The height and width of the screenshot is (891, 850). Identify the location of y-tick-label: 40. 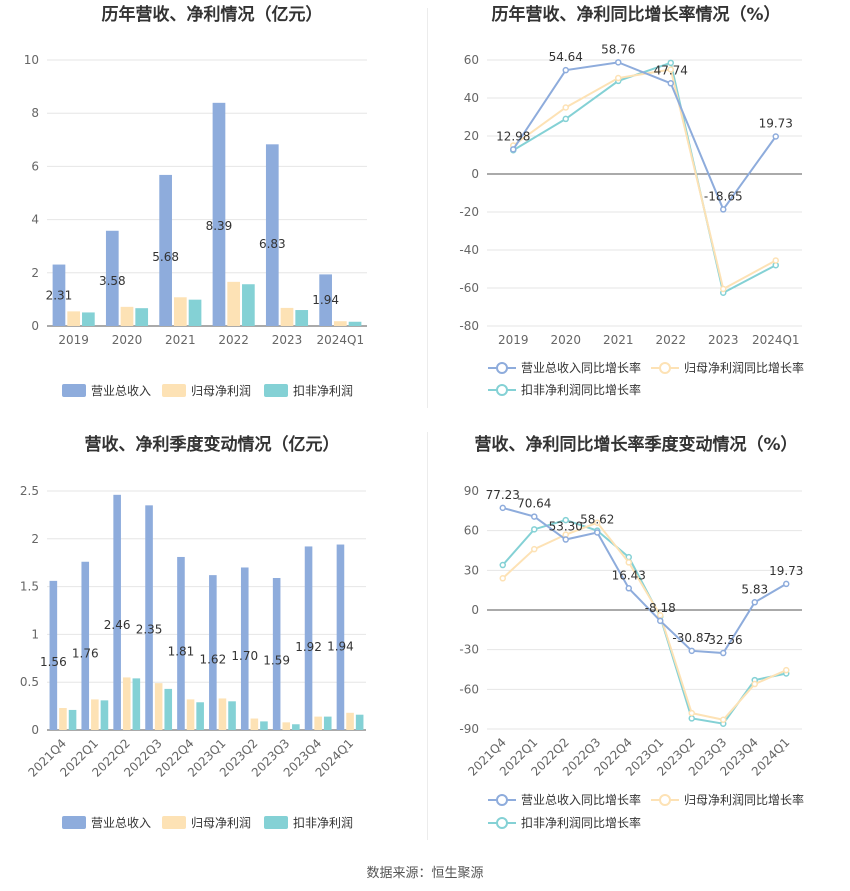
(471, 98).